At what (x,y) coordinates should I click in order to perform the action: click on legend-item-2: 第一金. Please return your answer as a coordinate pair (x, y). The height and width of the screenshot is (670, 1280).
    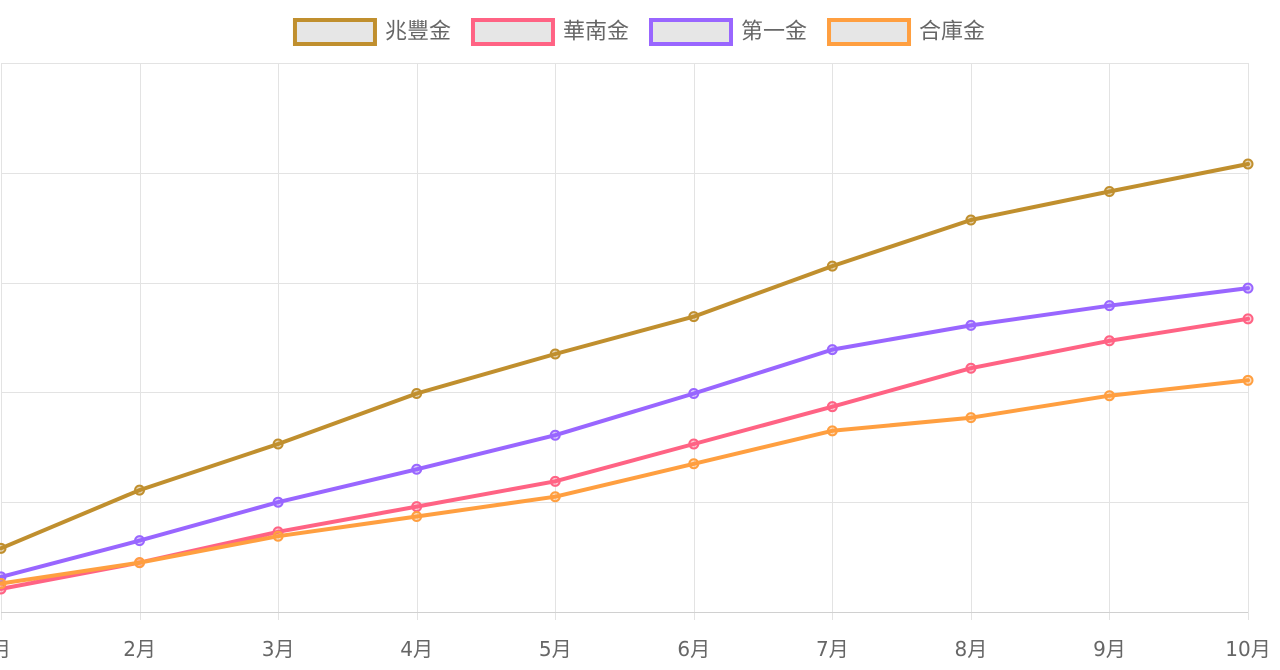
    Looking at the image, I should click on (728, 32).